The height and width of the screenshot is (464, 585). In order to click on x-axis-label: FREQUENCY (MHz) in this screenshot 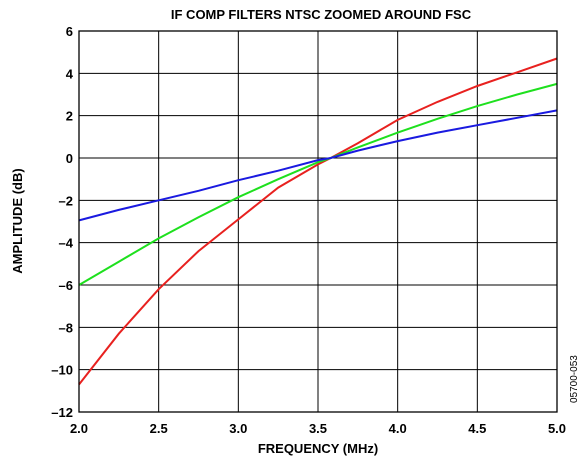, I will do `click(318, 448)`.